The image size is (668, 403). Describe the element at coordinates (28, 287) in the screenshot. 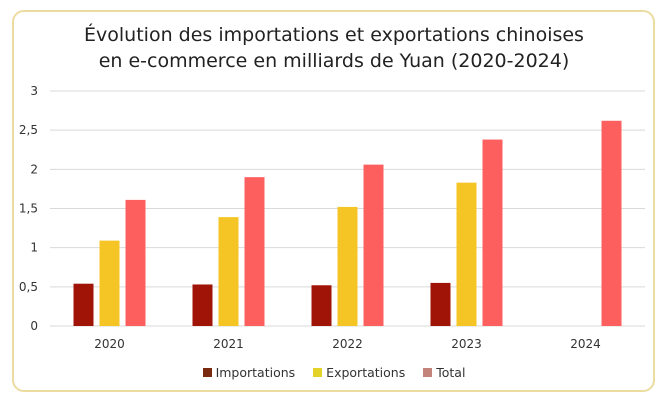

I see `y-tick-label: 0,5` at that location.